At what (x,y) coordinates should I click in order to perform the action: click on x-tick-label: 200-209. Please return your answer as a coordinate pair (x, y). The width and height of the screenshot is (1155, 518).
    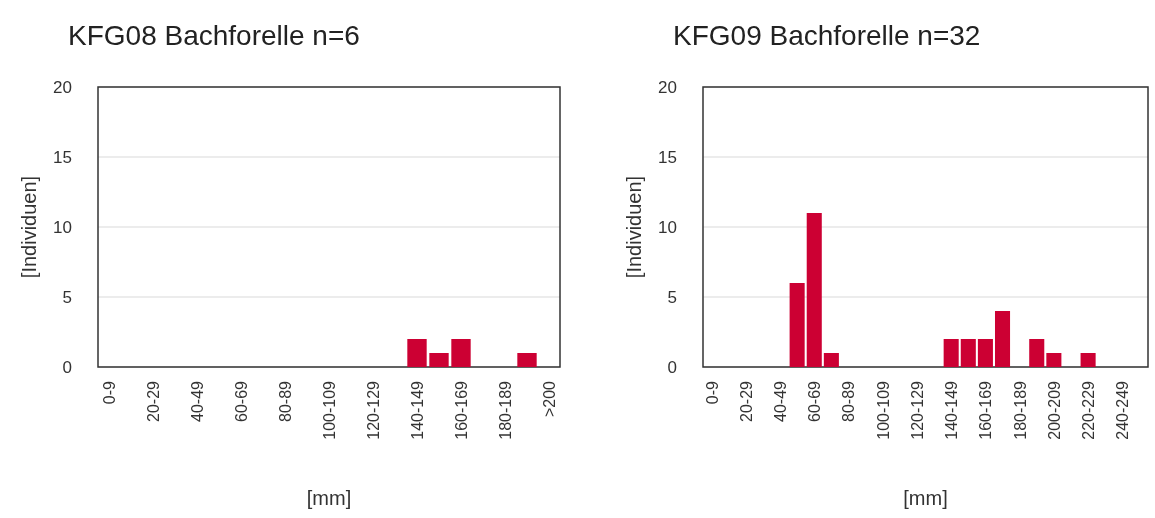
    Looking at the image, I should click on (1054, 410).